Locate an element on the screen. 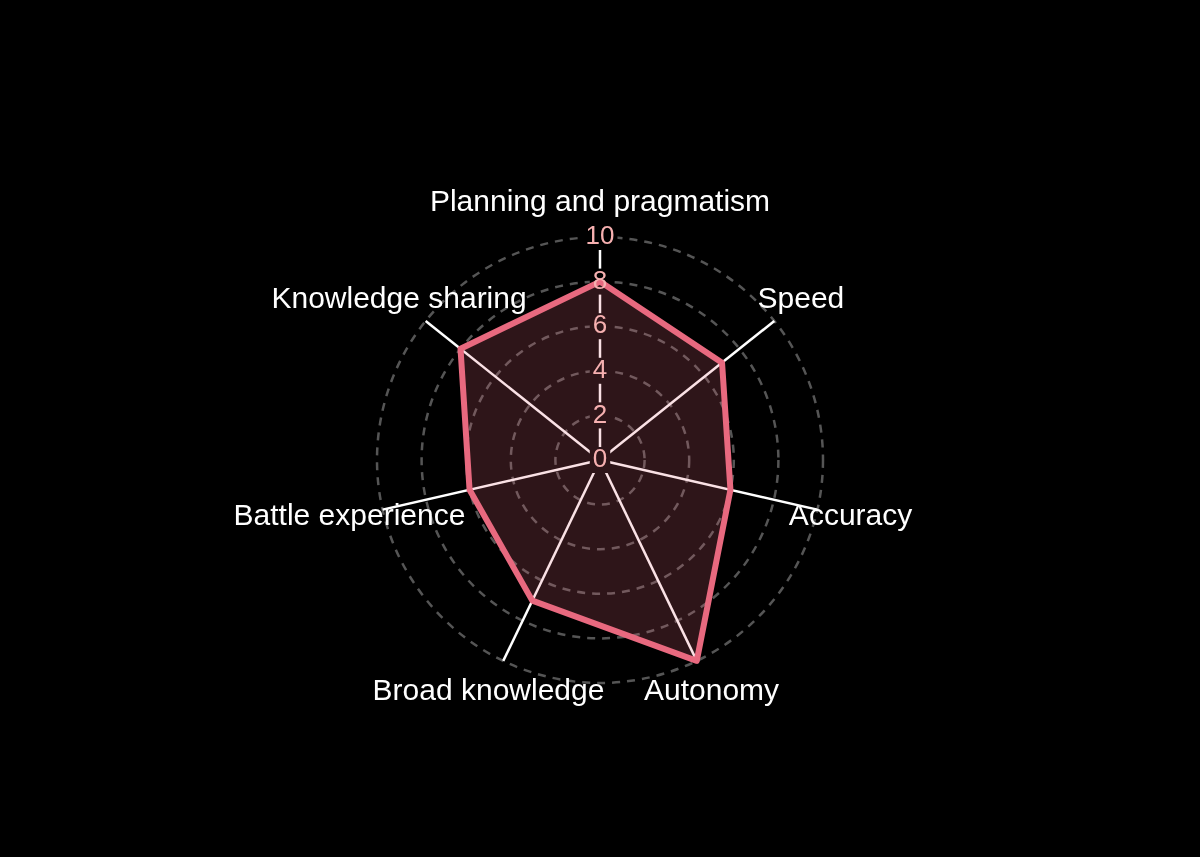 This screenshot has height=857, width=1200. y-tick-label: 4 is located at coordinates (600, 368).